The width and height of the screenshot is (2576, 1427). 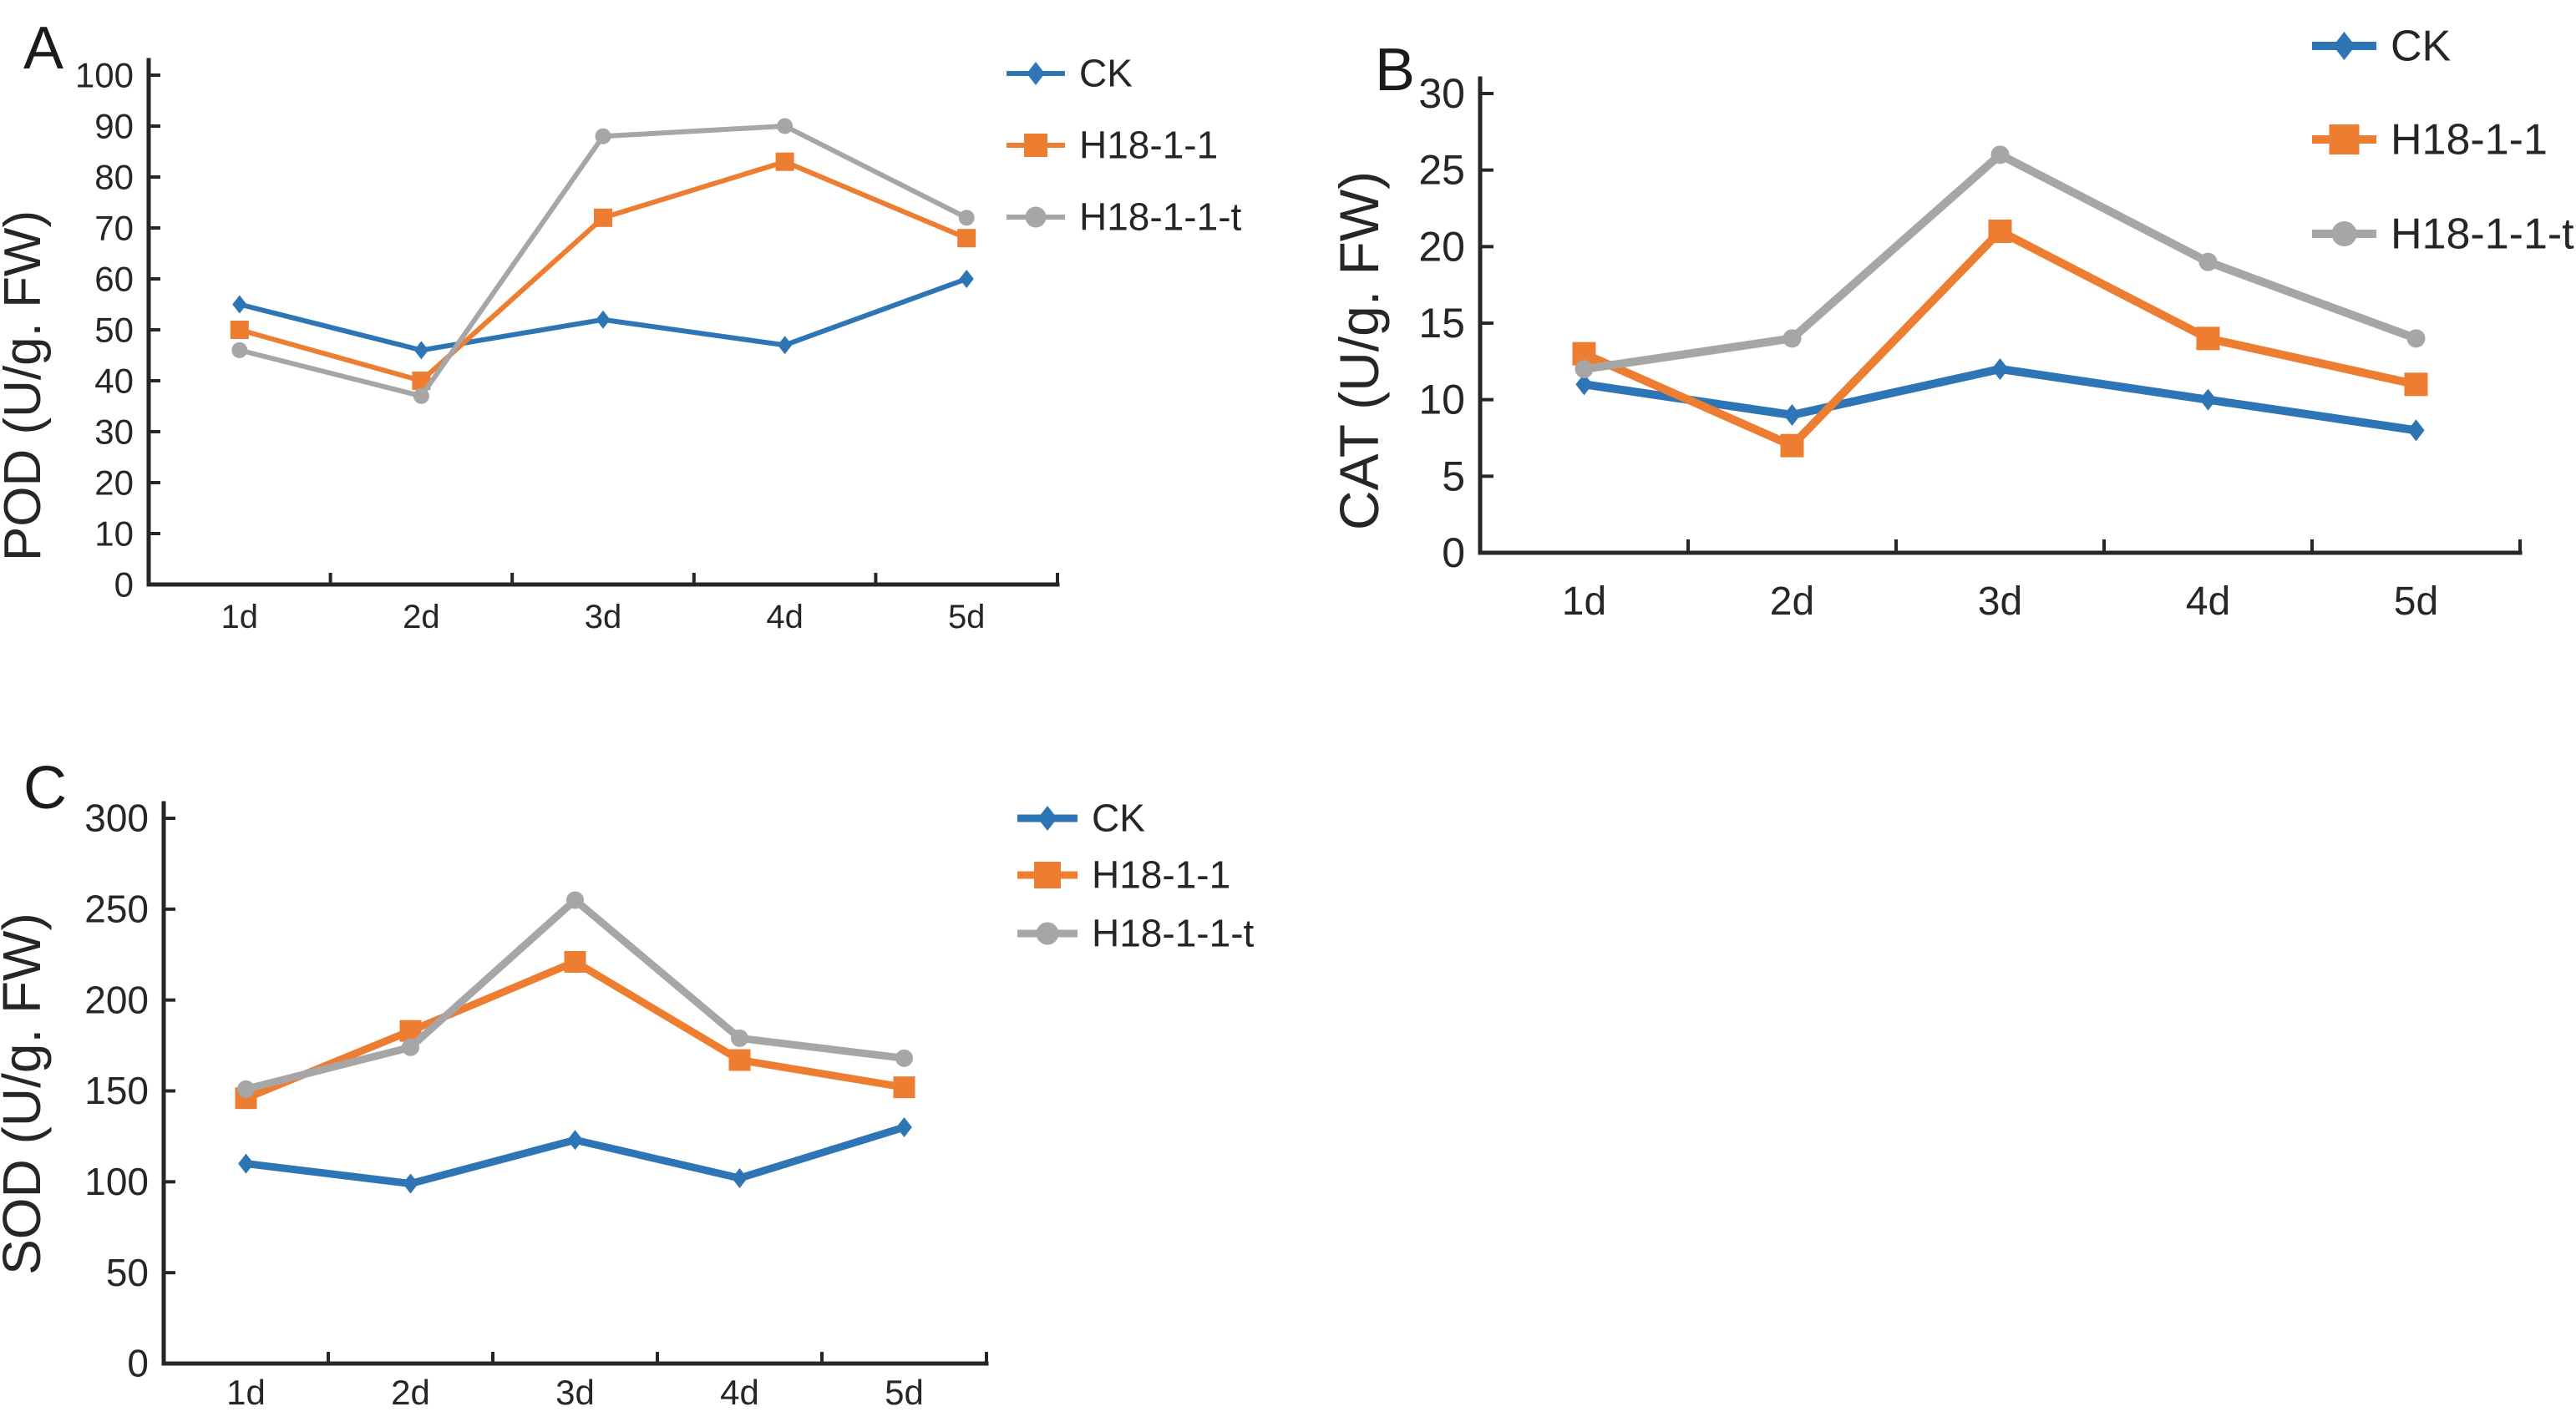 What do you see at coordinates (1792, 445) in the screenshot?
I see `data-point-H18-1-1-2d` at bounding box center [1792, 445].